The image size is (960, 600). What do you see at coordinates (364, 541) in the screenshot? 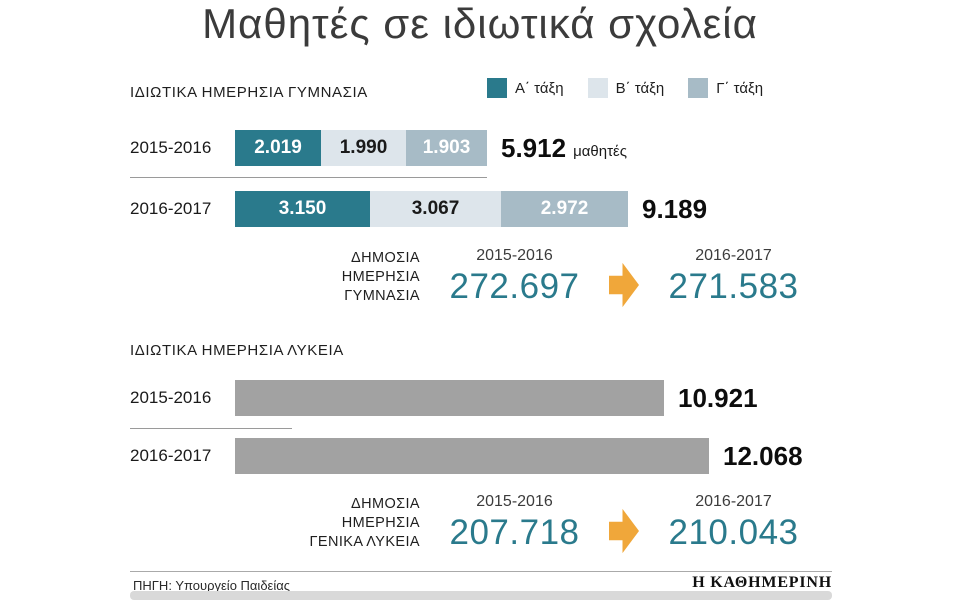
I see `public-label-line: ΓΕΝΙΚΑ ΛΥΚΕΙΑ` at bounding box center [364, 541].